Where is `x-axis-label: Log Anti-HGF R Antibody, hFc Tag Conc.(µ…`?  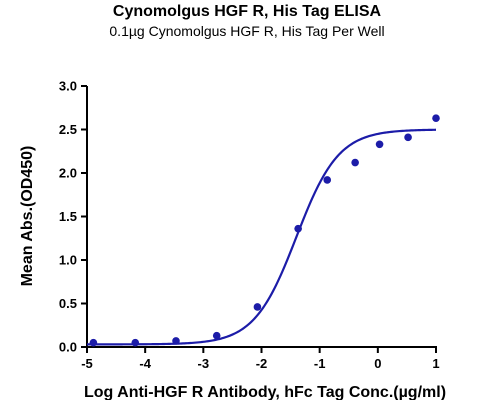
x-axis-label: Log Anti-HGF R Antibody, hFc Tag Conc.(µ… is located at coordinates (265, 392).